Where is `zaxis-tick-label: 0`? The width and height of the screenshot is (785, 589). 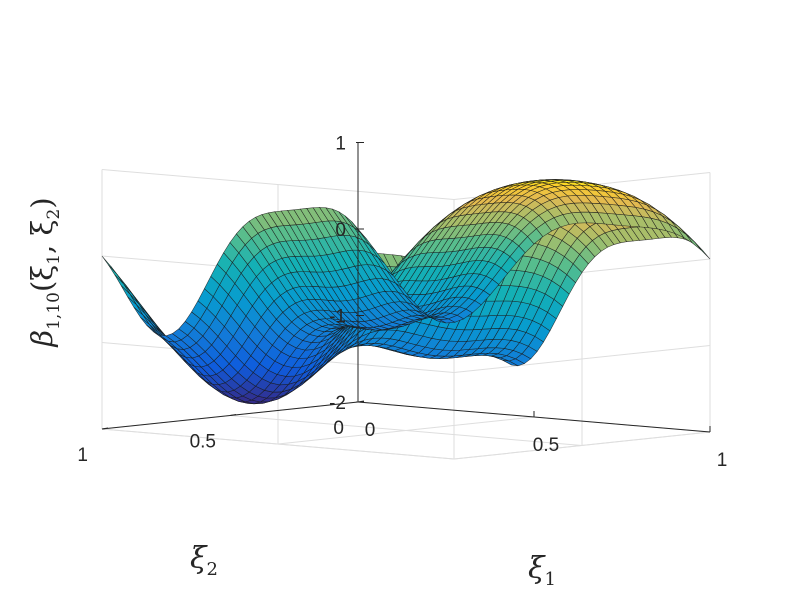 zaxis-tick-label: 0 is located at coordinates (340, 230).